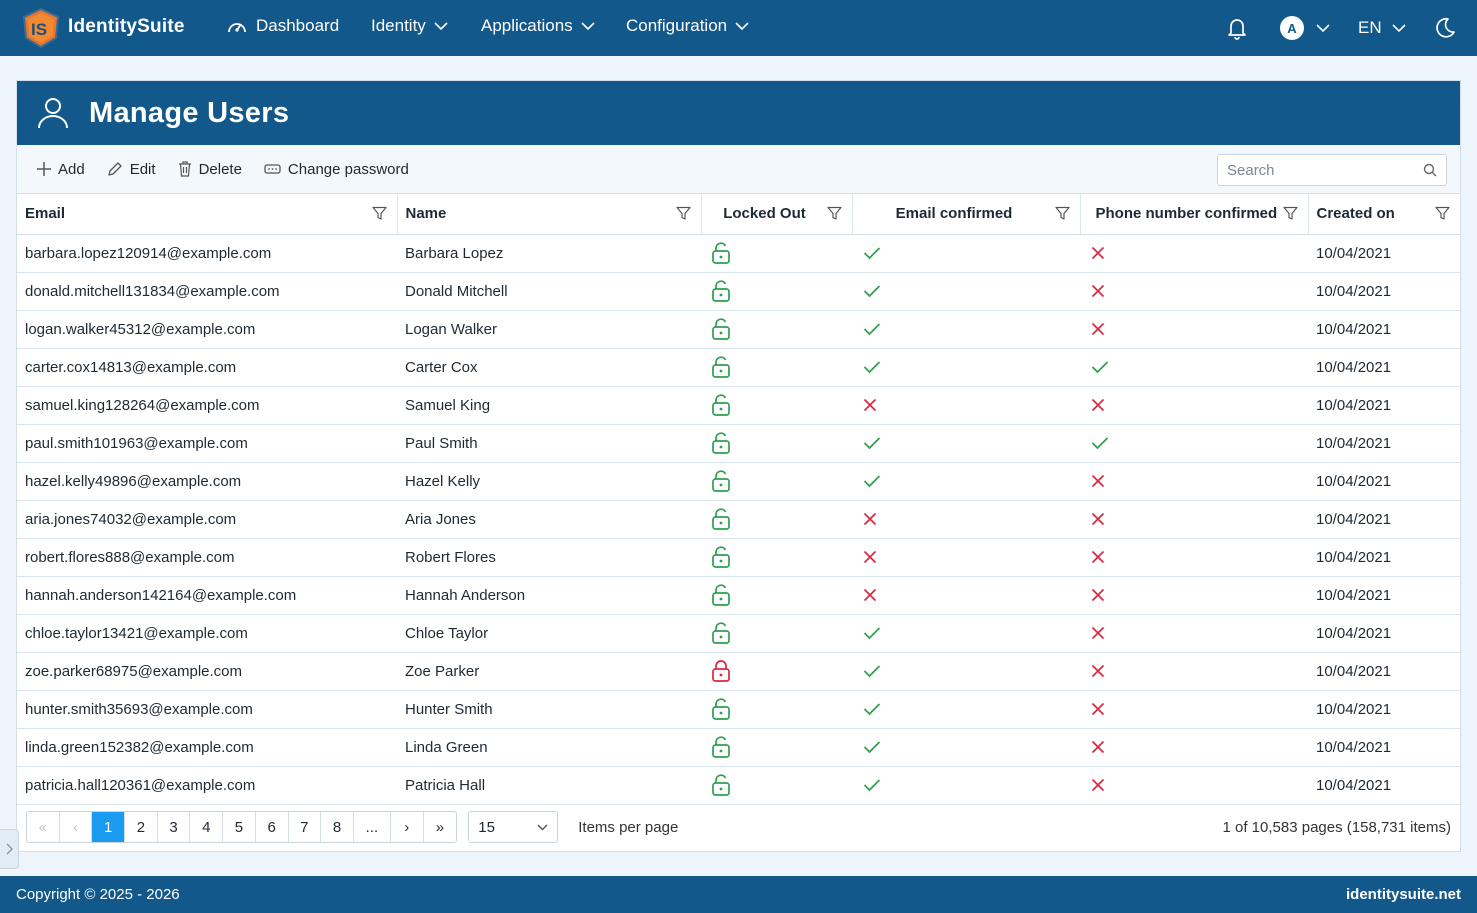  What do you see at coordinates (1403, 894) in the screenshot?
I see `footer-site-link: identitysuite.net` at bounding box center [1403, 894].